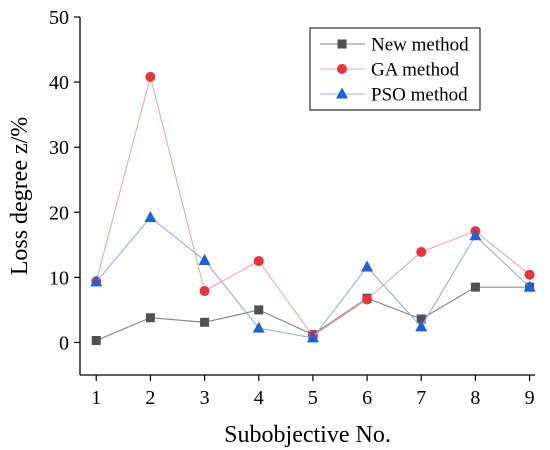 The width and height of the screenshot is (550, 450). I want to click on y-tick-label: 20, so click(59, 213).